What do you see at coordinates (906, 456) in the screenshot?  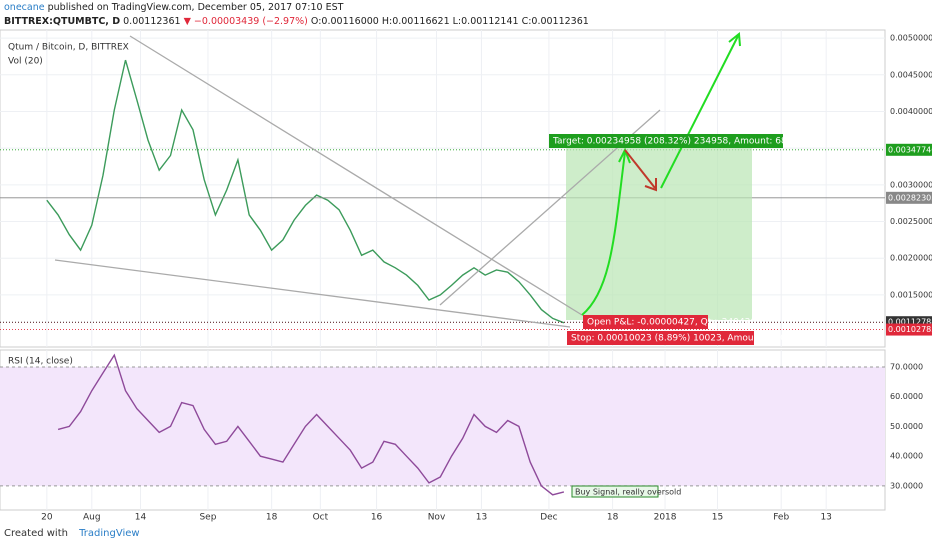 I see `y-tick-label: 40.0000` at bounding box center [906, 456].